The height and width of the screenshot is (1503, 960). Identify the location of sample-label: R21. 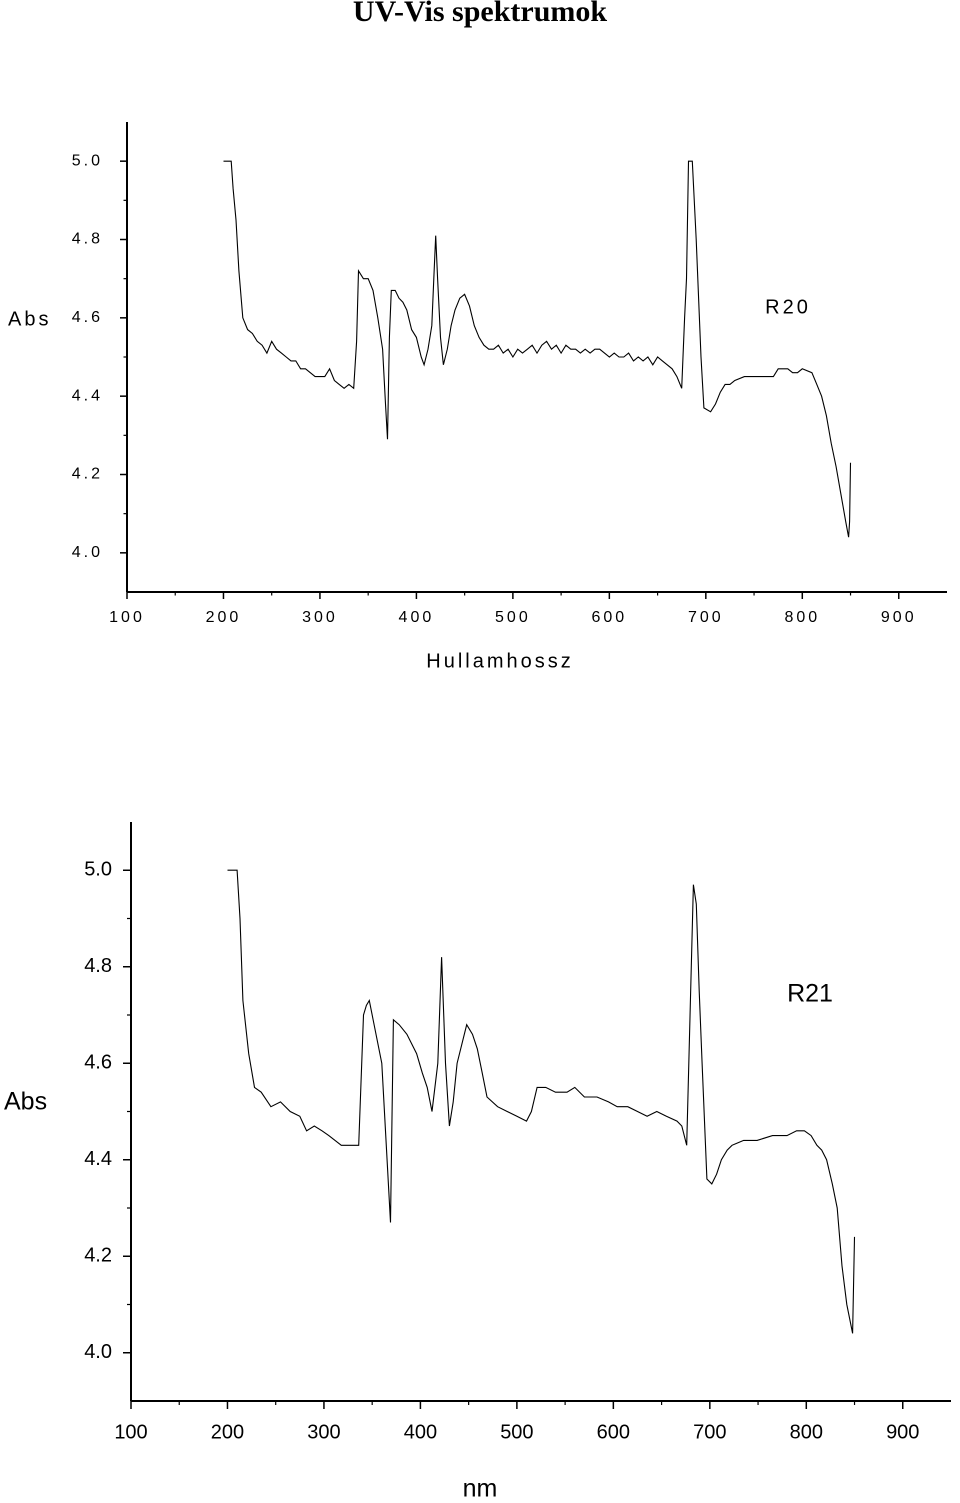
(810, 994).